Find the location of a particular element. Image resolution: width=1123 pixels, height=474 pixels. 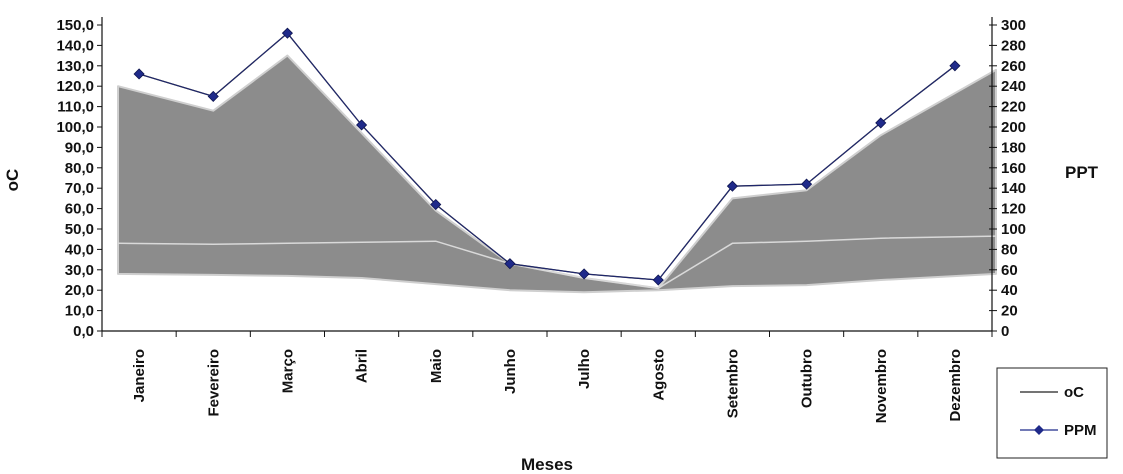

x-tick-label: Outubro is located at coordinates (807, 378).